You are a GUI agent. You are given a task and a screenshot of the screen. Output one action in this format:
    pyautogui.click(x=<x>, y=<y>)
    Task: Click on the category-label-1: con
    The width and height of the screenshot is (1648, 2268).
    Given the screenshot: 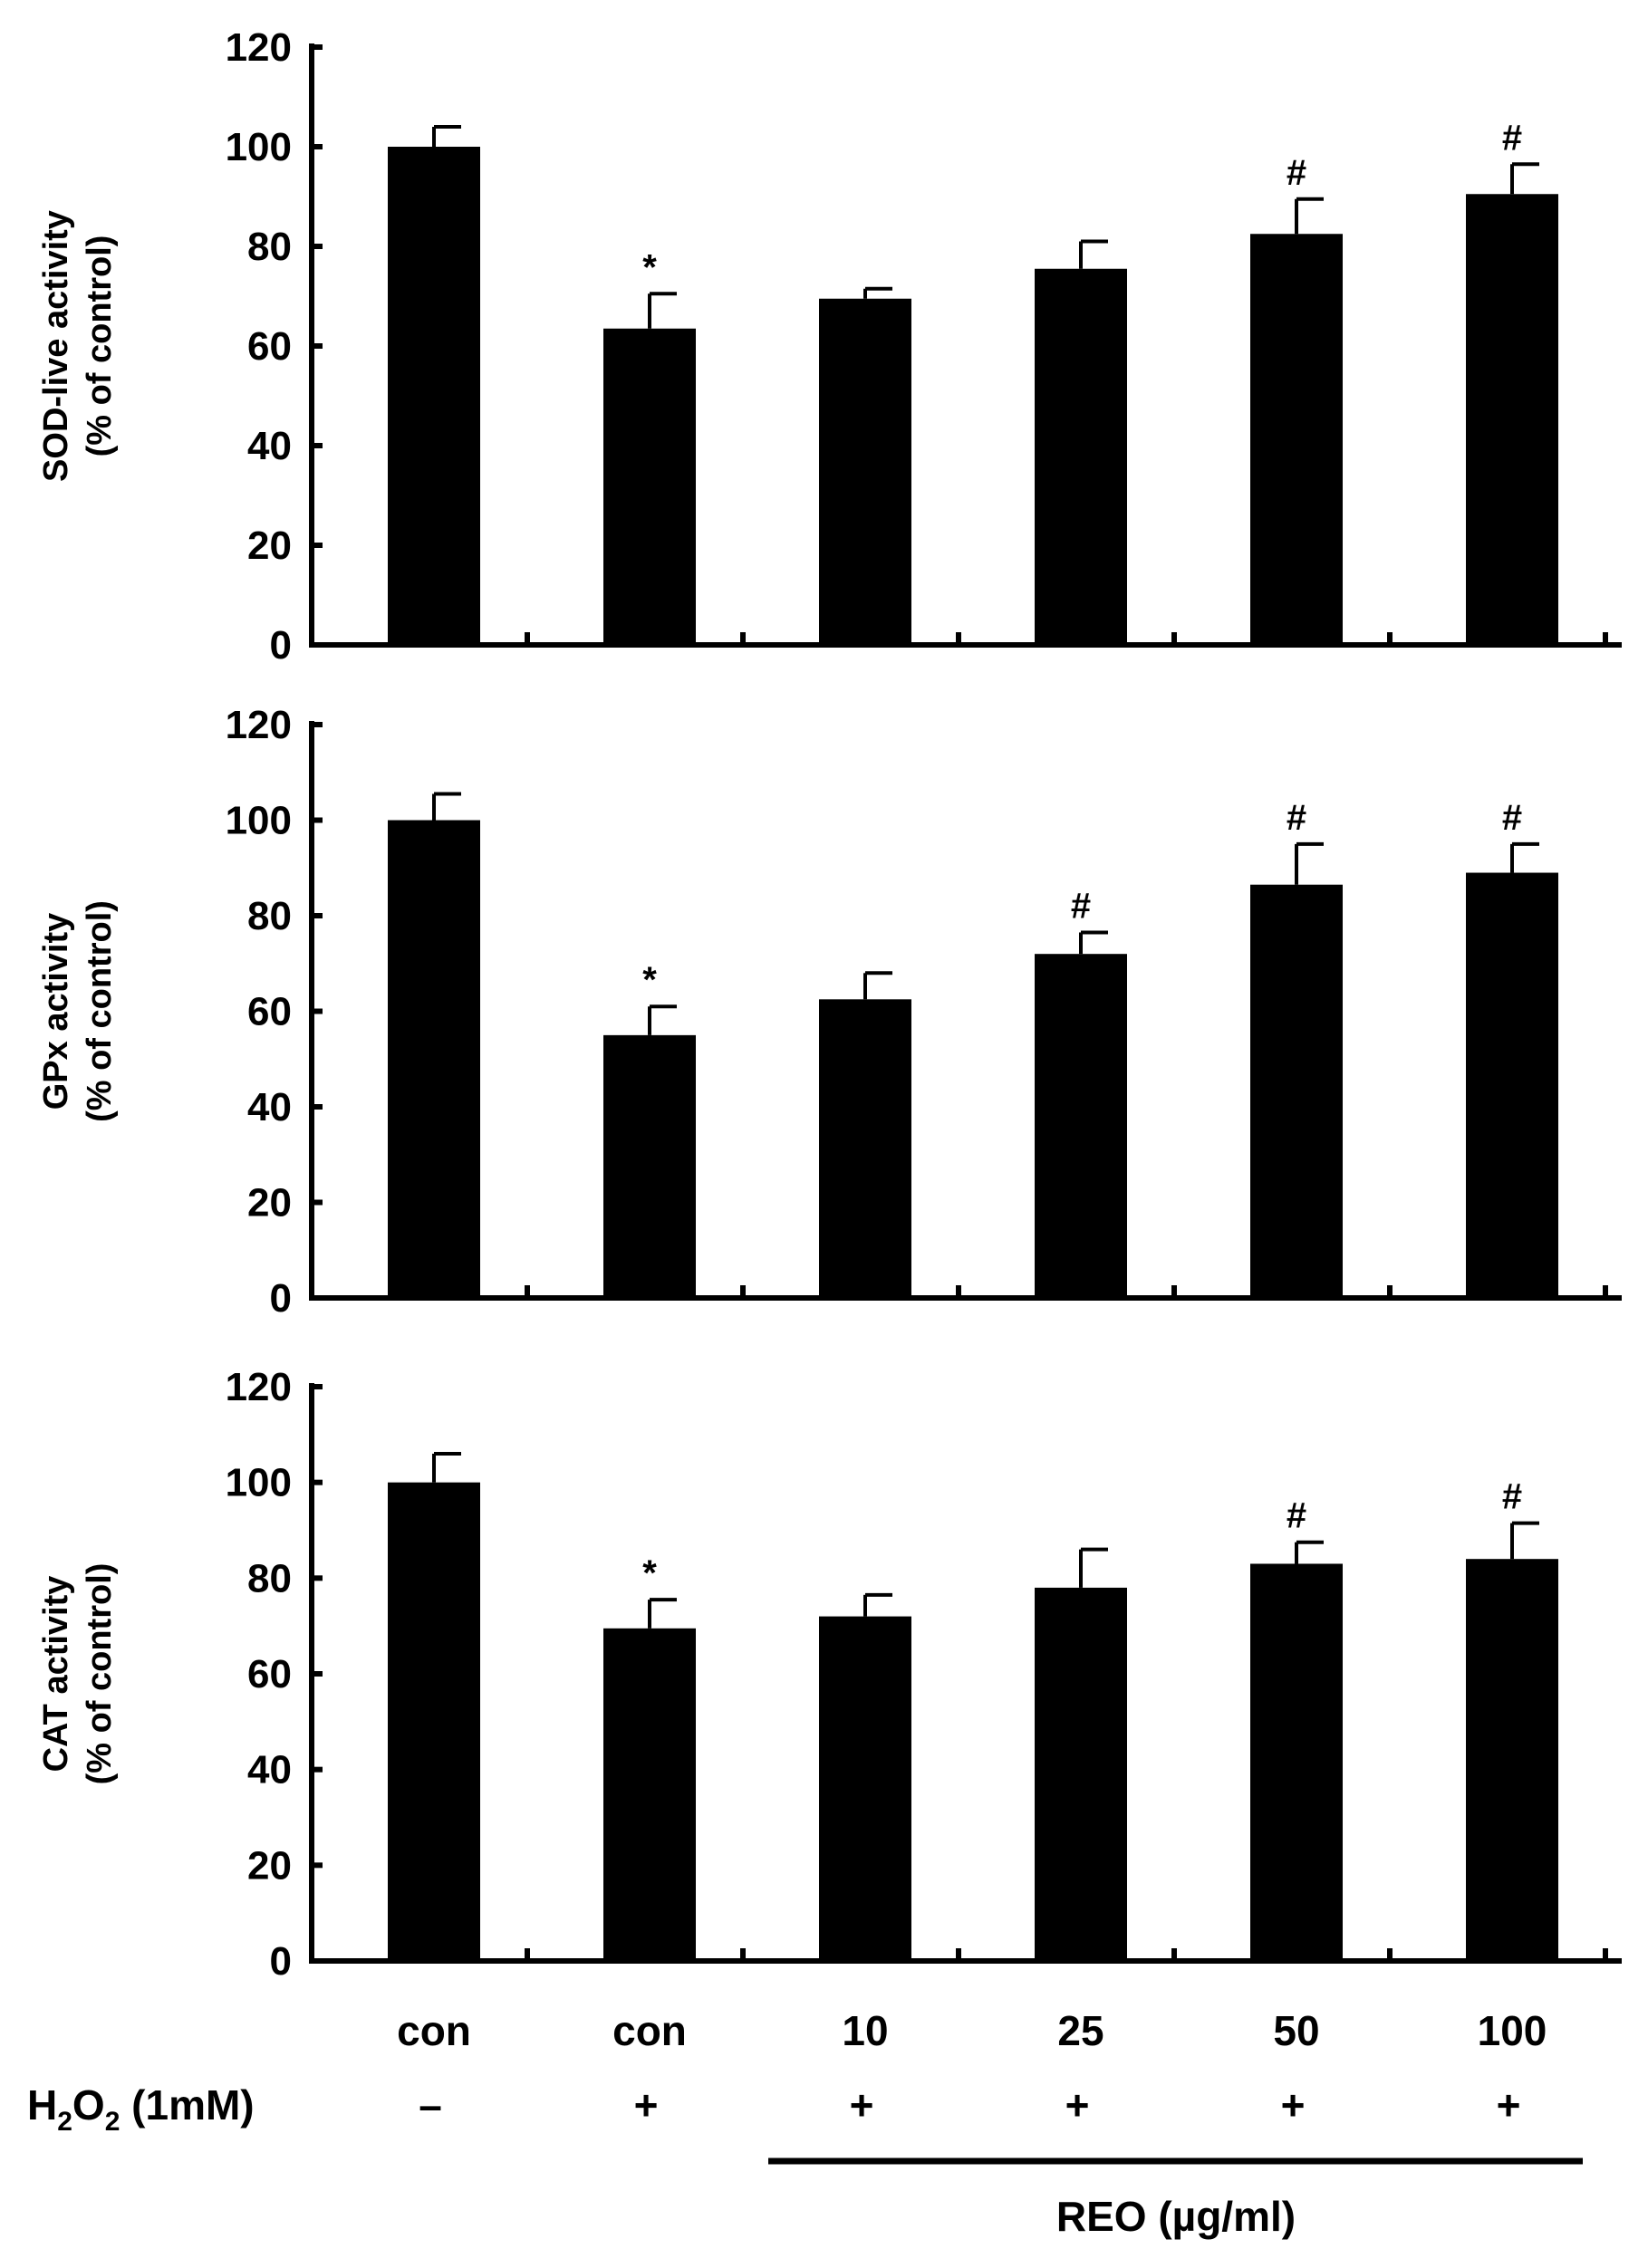 What is the action you would take?
    pyautogui.click(x=434, y=2031)
    